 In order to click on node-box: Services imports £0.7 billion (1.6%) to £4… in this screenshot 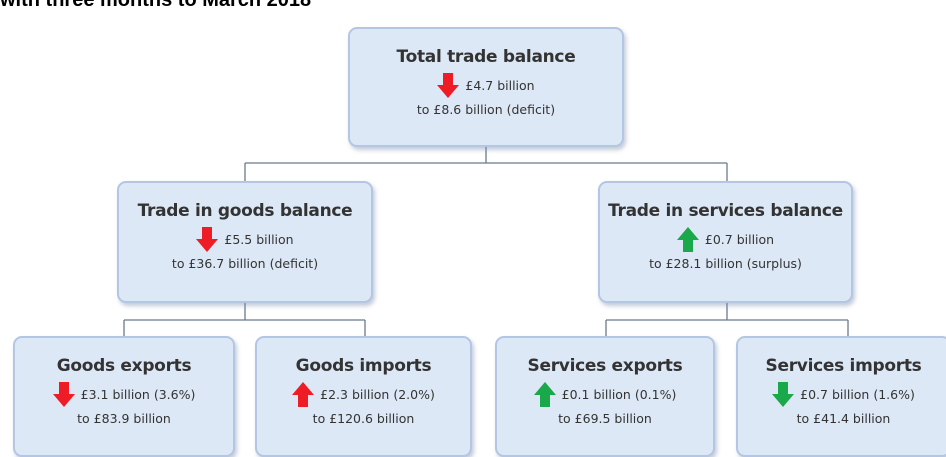, I will do `click(841, 396)`.